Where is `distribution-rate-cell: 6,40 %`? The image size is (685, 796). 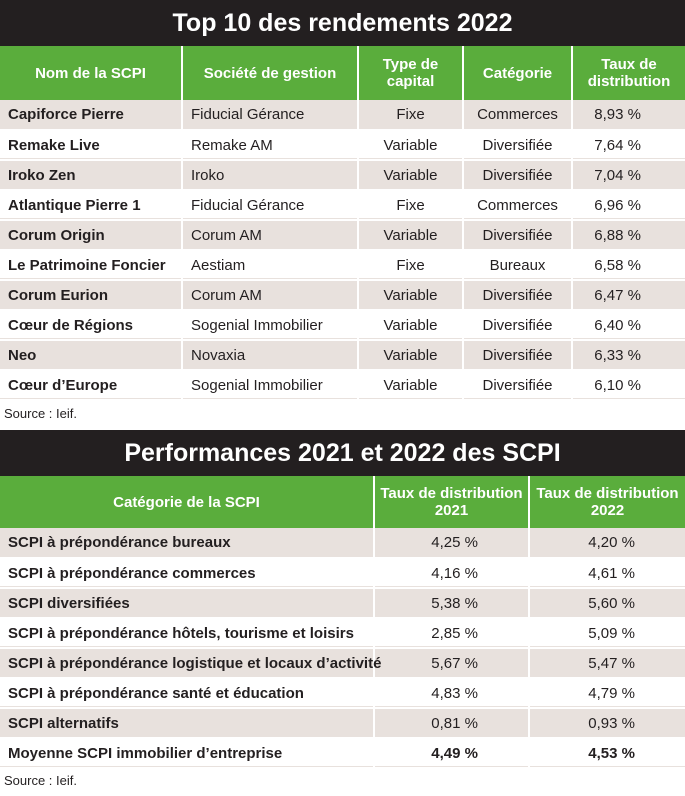 distribution-rate-cell: 6,40 % is located at coordinates (628, 325).